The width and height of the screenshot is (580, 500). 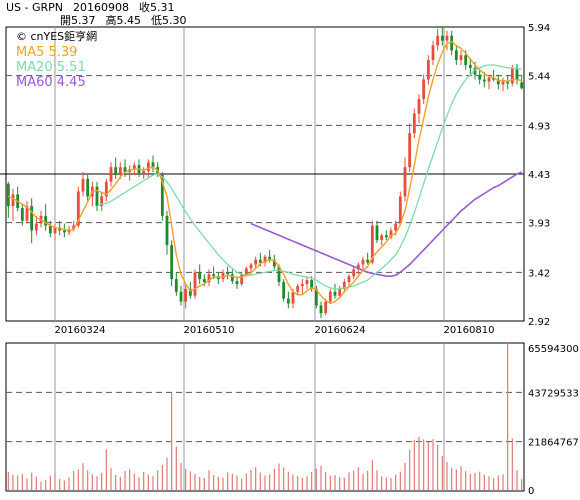 What do you see at coordinates (539, 77) in the screenshot?
I see `price-y-tick-label: 5.44` at bounding box center [539, 77].